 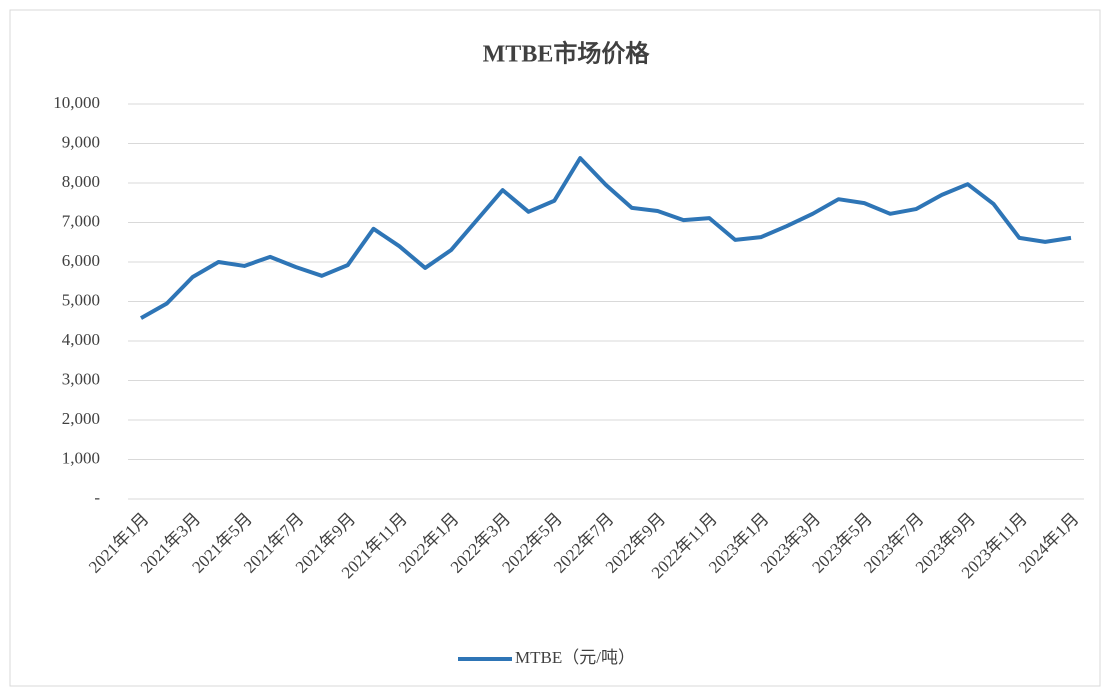 What do you see at coordinates (97, 497) in the screenshot?
I see `y-tick-label: -` at bounding box center [97, 497].